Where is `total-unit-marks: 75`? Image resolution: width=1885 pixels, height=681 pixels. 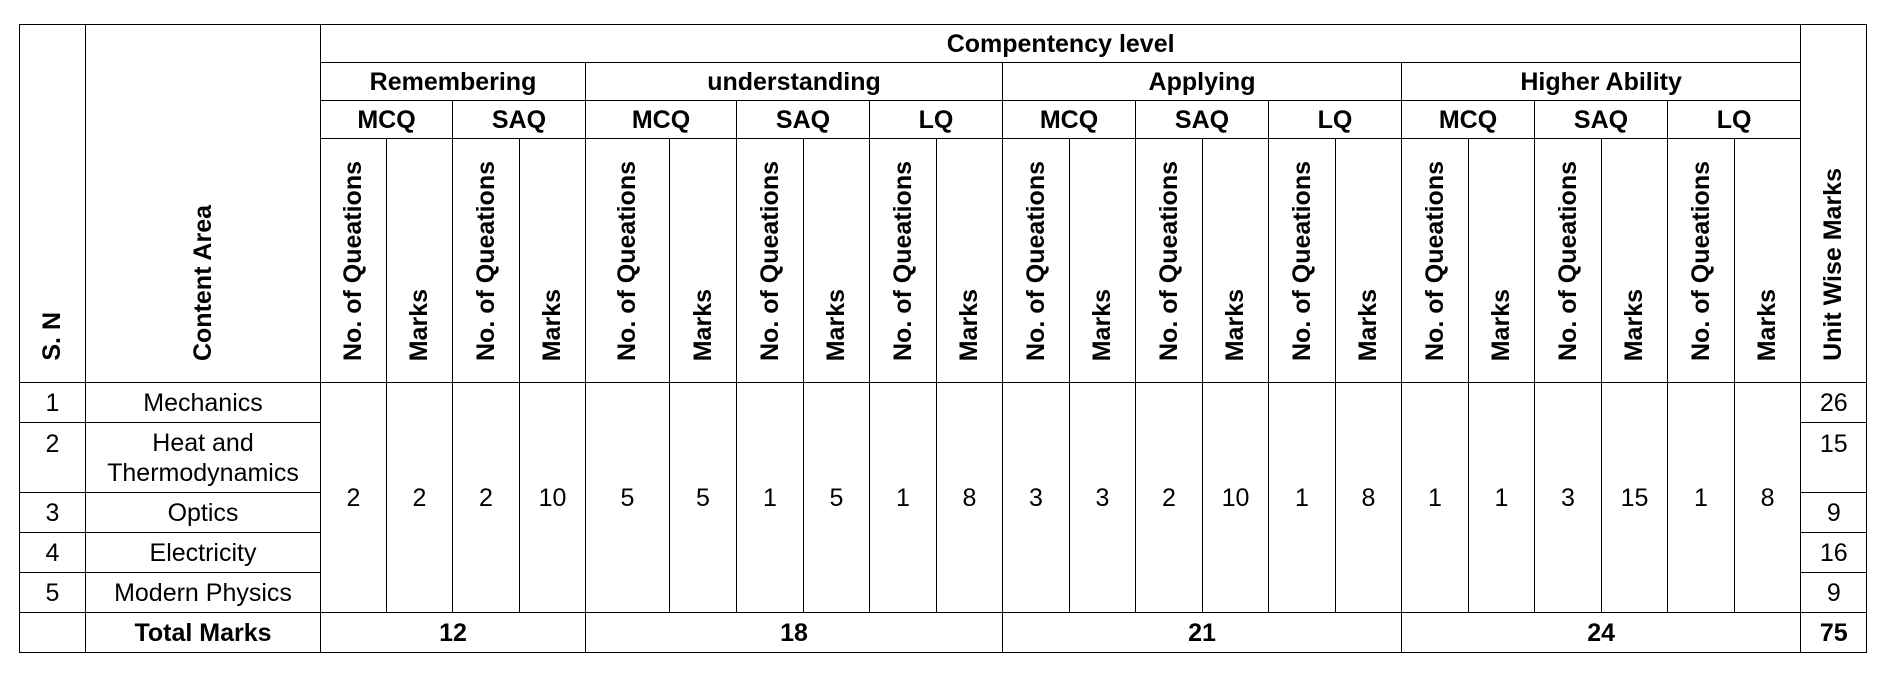
total-unit-marks: 75 is located at coordinates (1834, 632).